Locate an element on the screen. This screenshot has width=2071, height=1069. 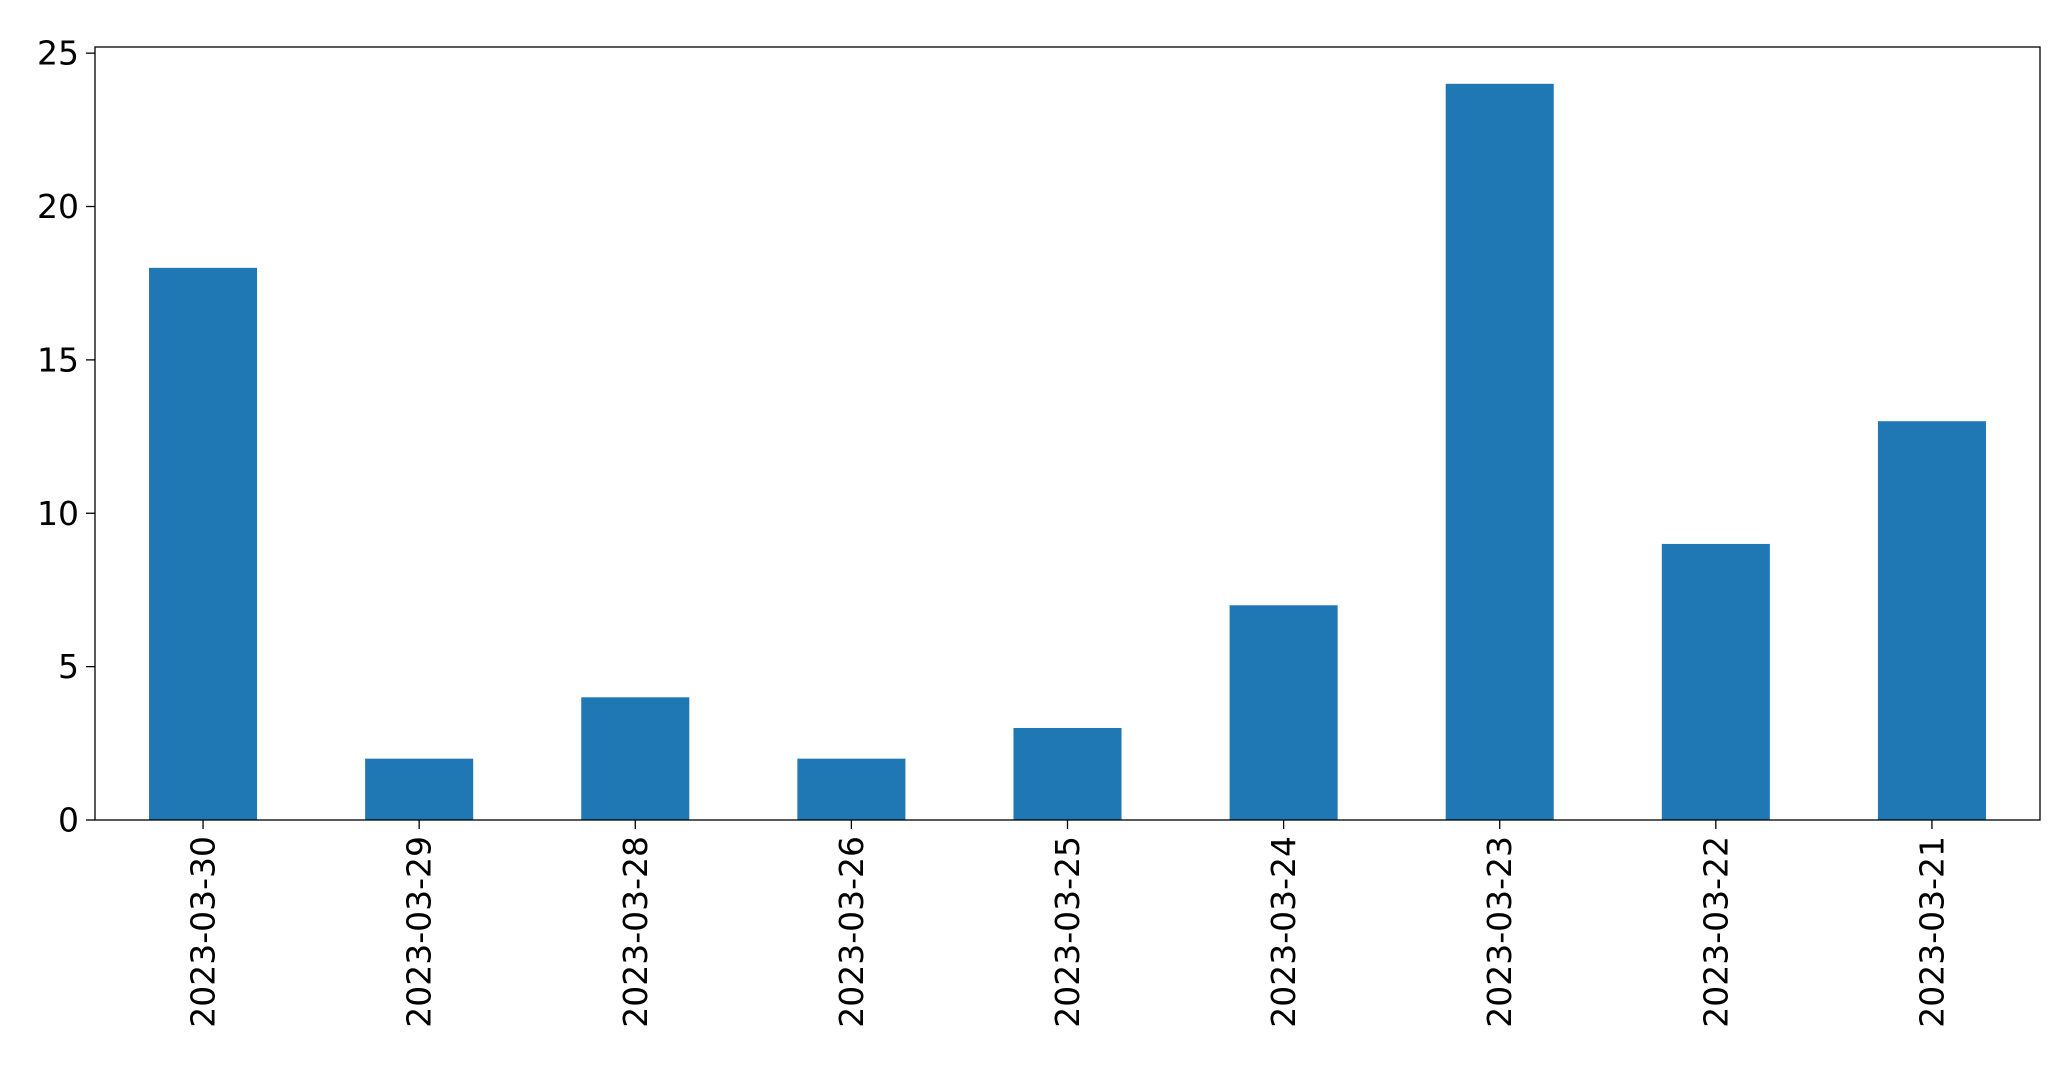
y-tick-label: 0 is located at coordinates (68, 820).